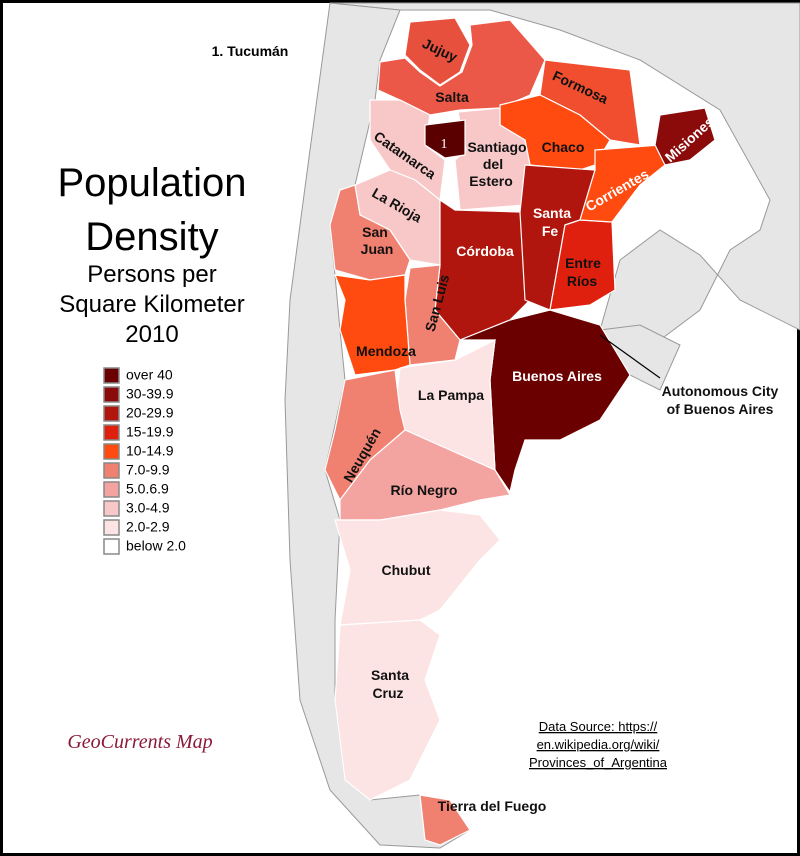 Image resolution: width=800 pixels, height=856 pixels. I want to click on legend-label: 10-14.9, so click(150, 451).